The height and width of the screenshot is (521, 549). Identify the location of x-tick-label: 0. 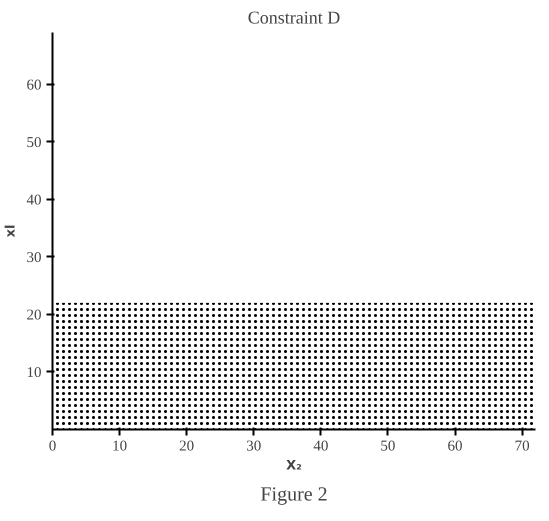
(52, 446).